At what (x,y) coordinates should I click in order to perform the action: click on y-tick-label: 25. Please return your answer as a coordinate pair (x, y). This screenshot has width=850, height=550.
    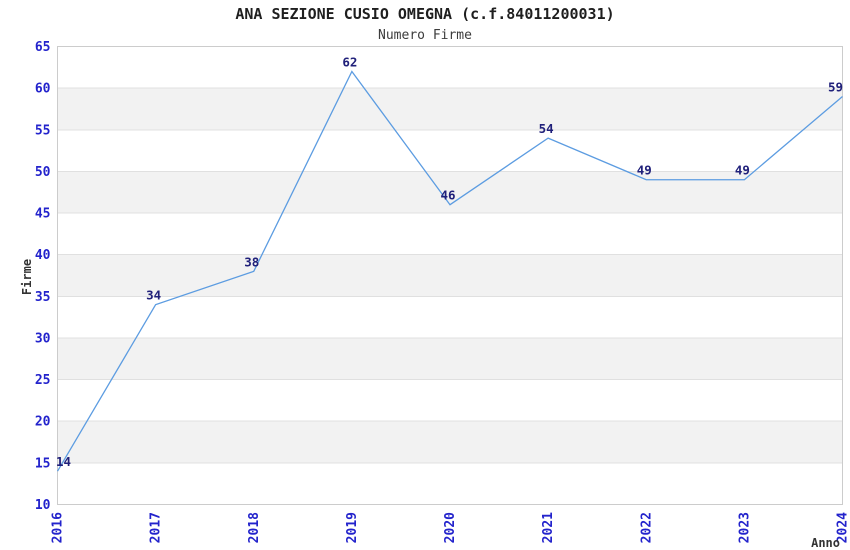
    Looking at the image, I should click on (43, 380).